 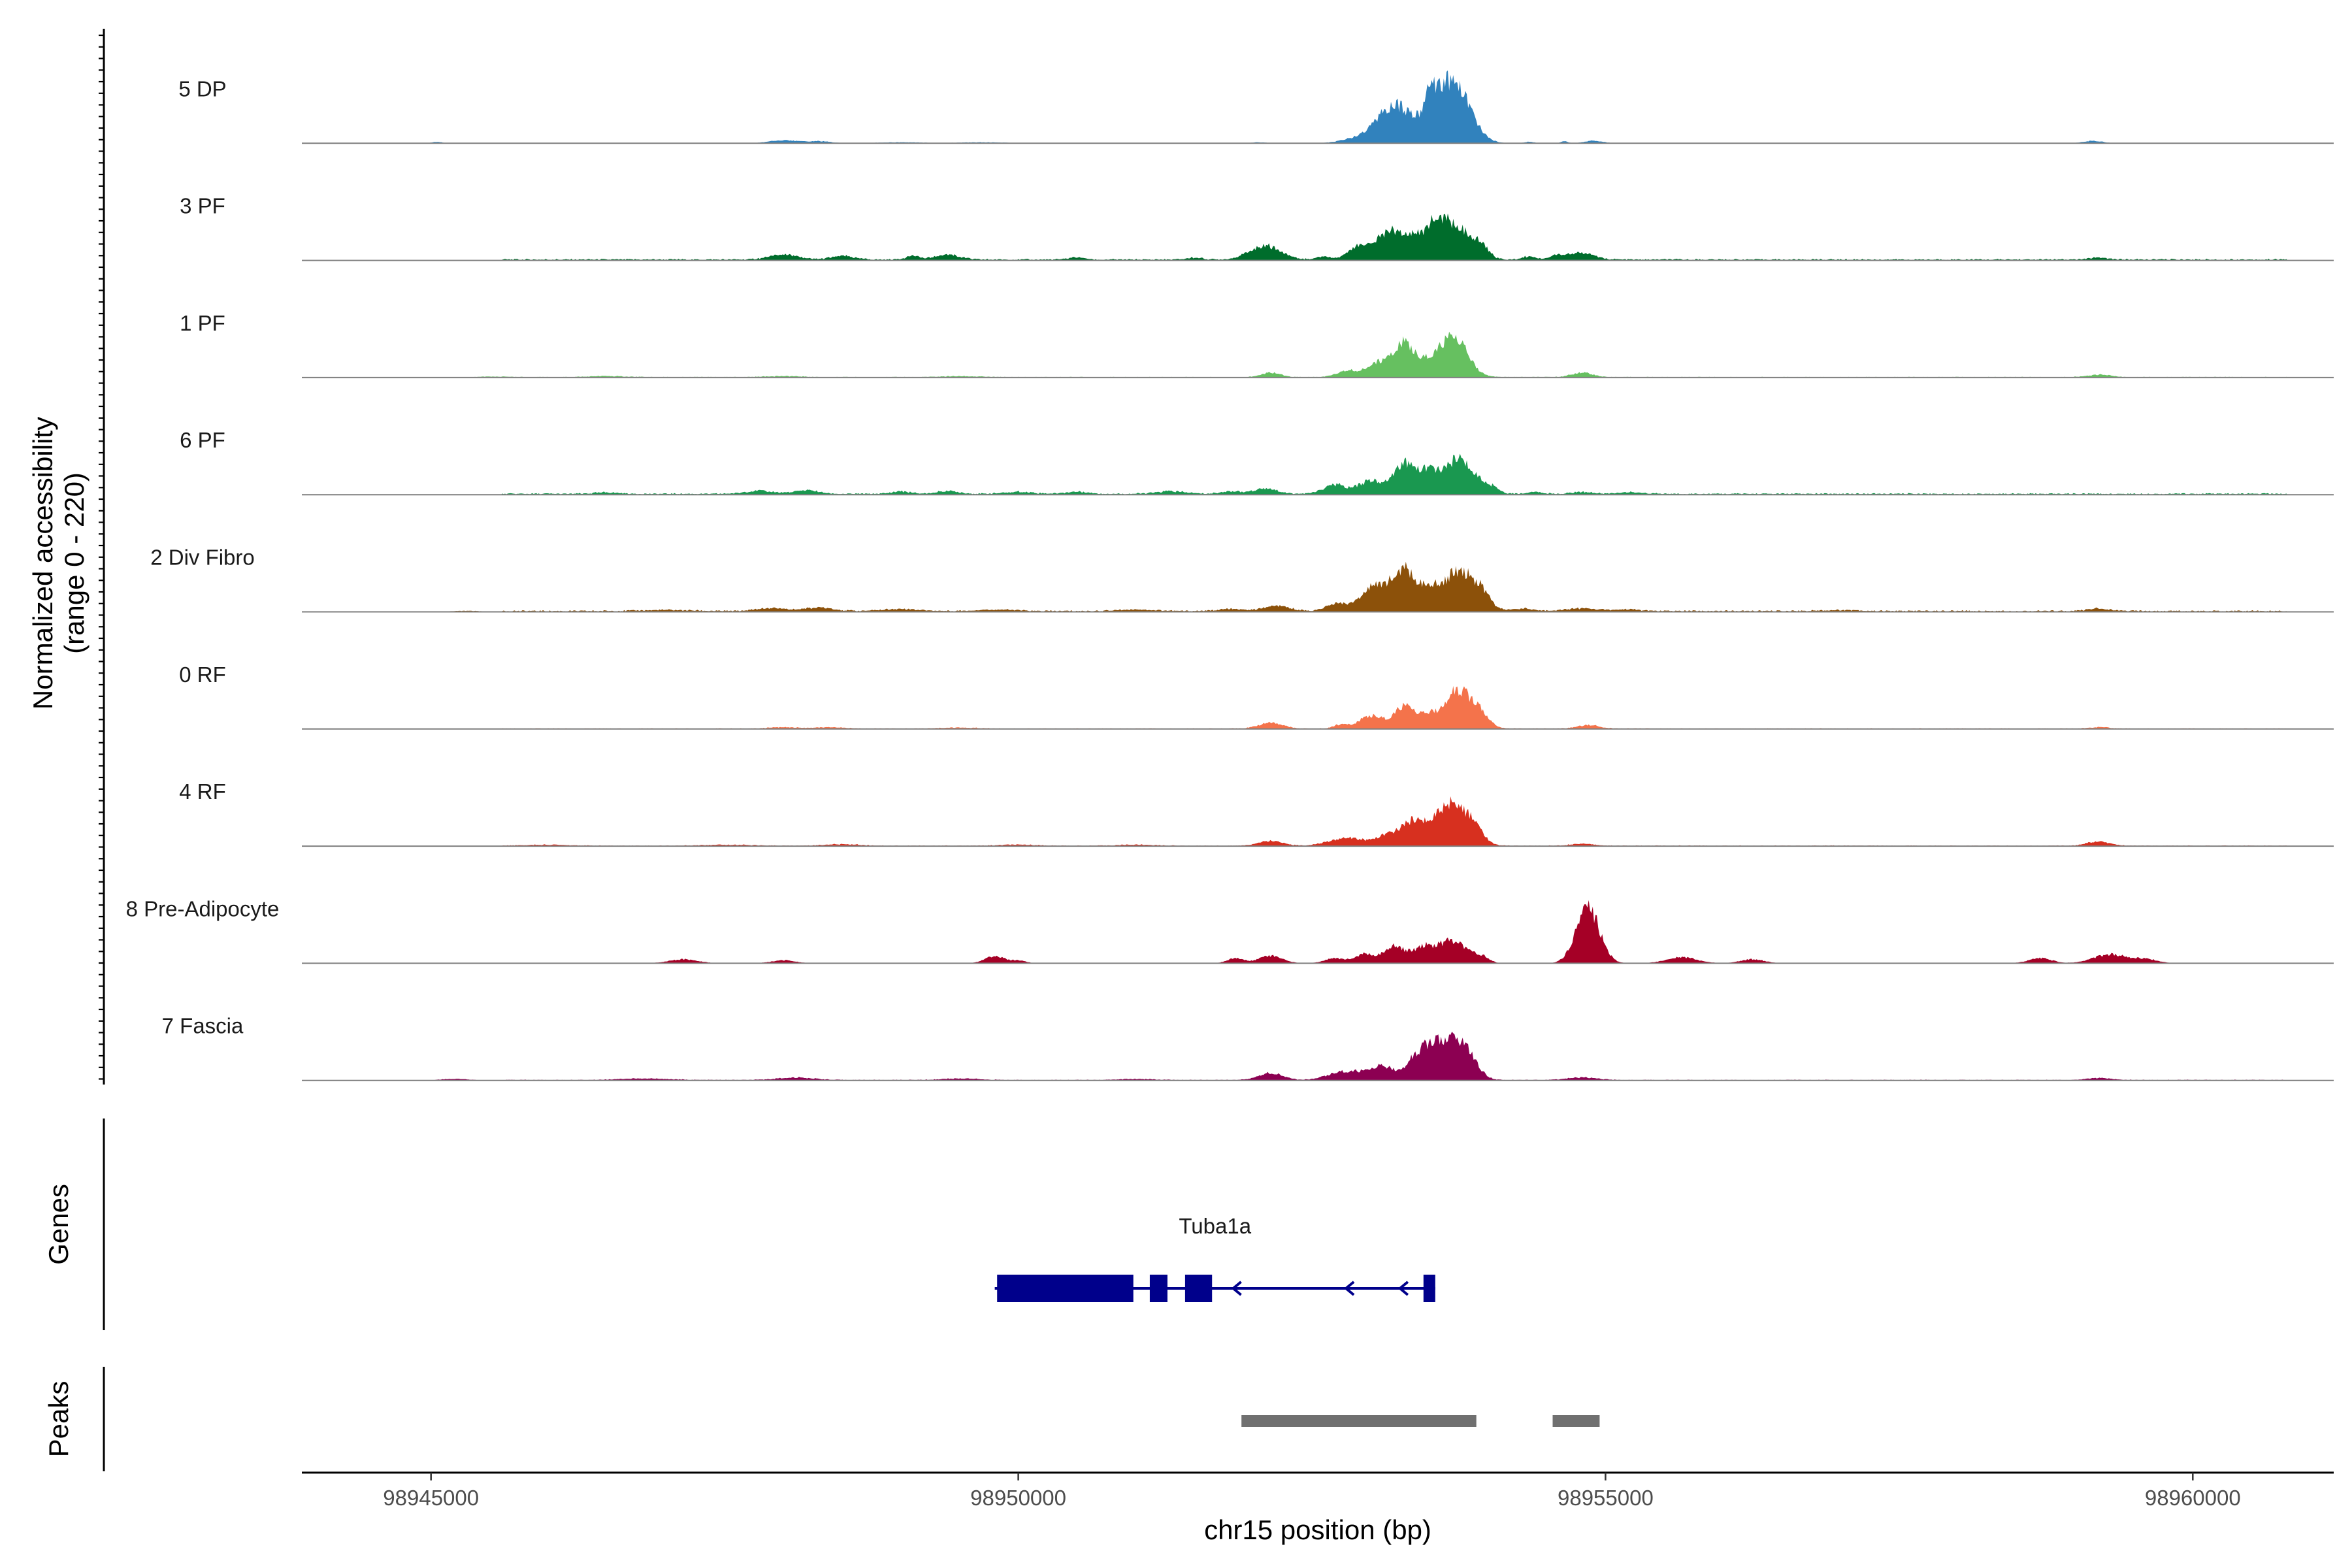 I want to click on track-label: 0 RF, so click(x=202, y=674).